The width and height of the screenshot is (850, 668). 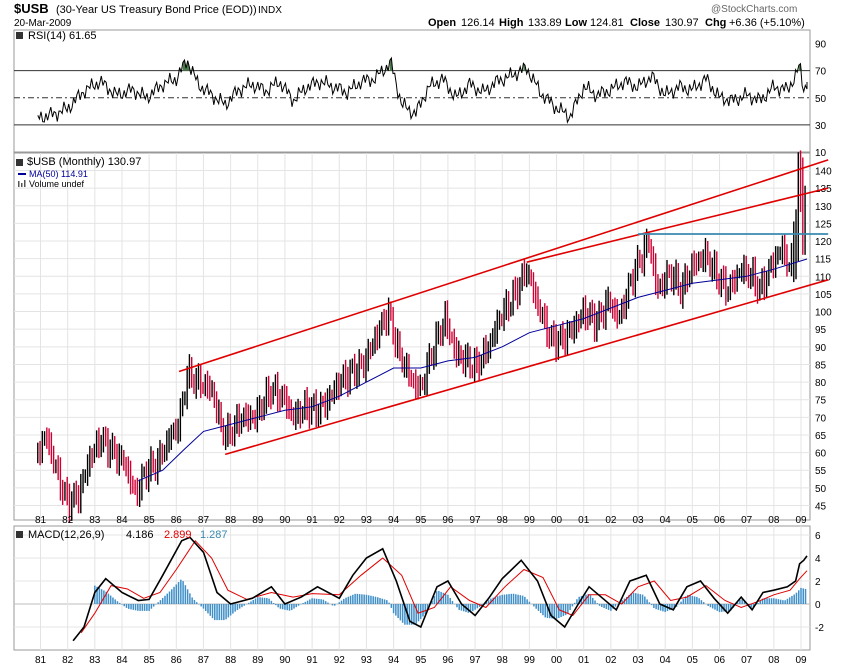 What do you see at coordinates (476, 520) in the screenshot?
I see `price-x-tick-label: 97` at bounding box center [476, 520].